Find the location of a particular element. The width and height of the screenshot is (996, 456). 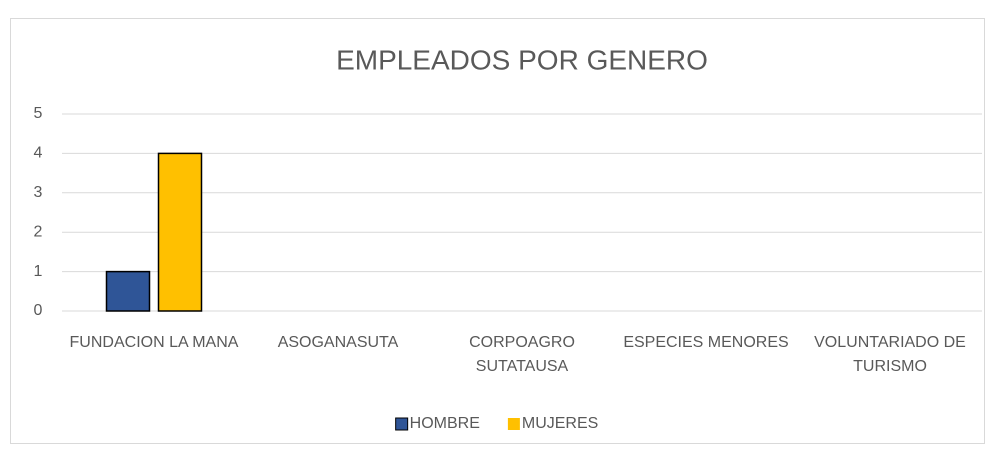

legend-label: HOMBRE is located at coordinates (445, 423).